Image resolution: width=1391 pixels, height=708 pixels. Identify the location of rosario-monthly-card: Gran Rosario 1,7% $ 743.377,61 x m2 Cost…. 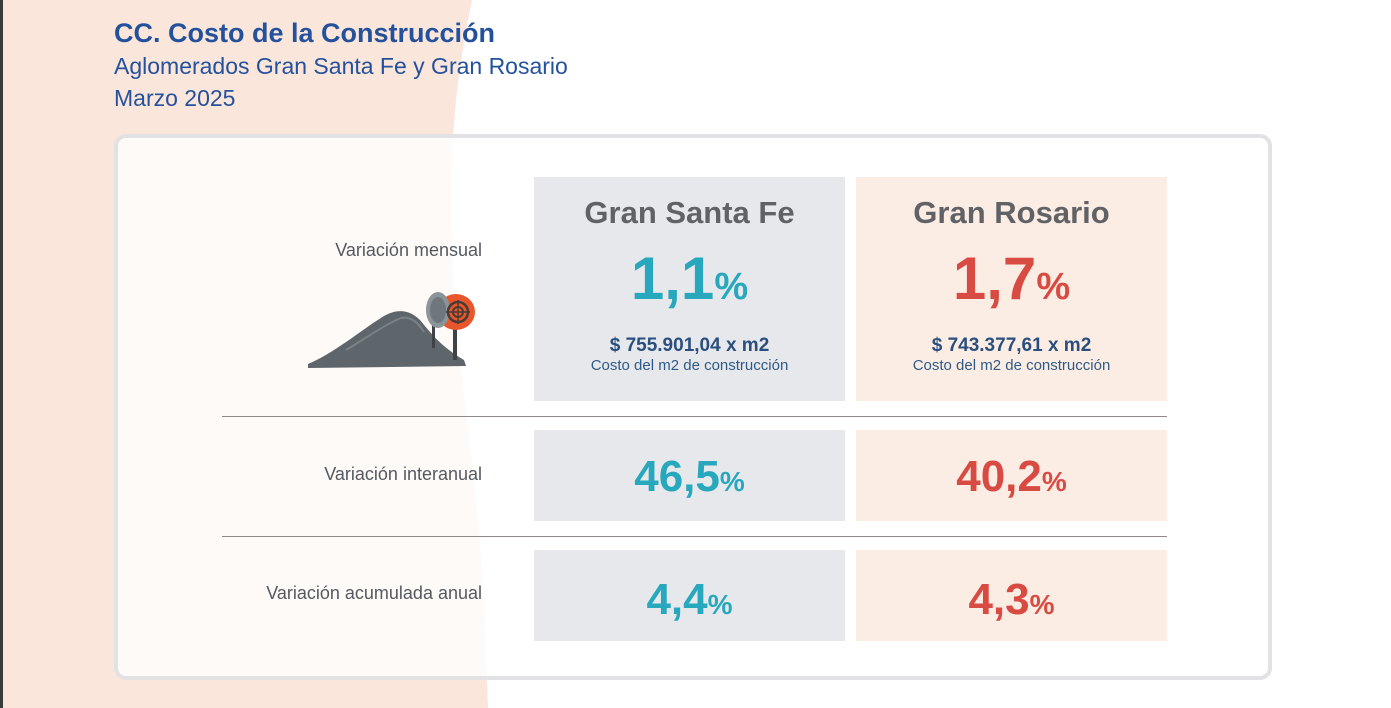
(1011, 289).